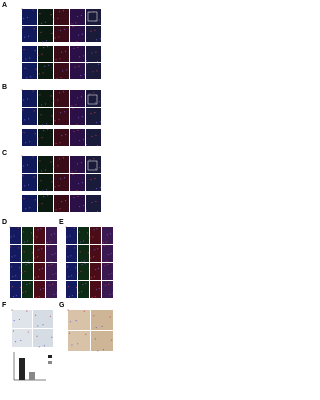 The image size is (320, 400). I want to click on legend-swatch, so click(50, 356).